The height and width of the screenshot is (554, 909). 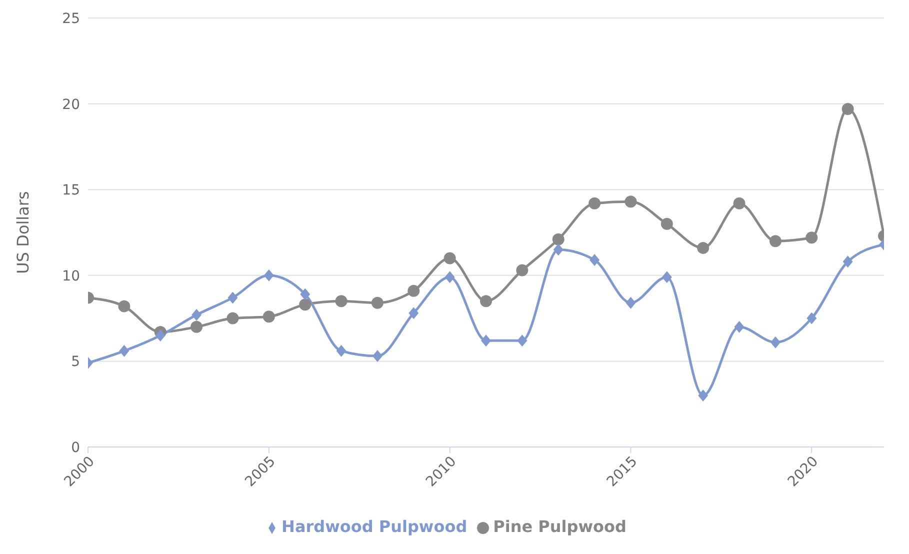 I want to click on y-tick-label: 15, so click(x=71, y=190).